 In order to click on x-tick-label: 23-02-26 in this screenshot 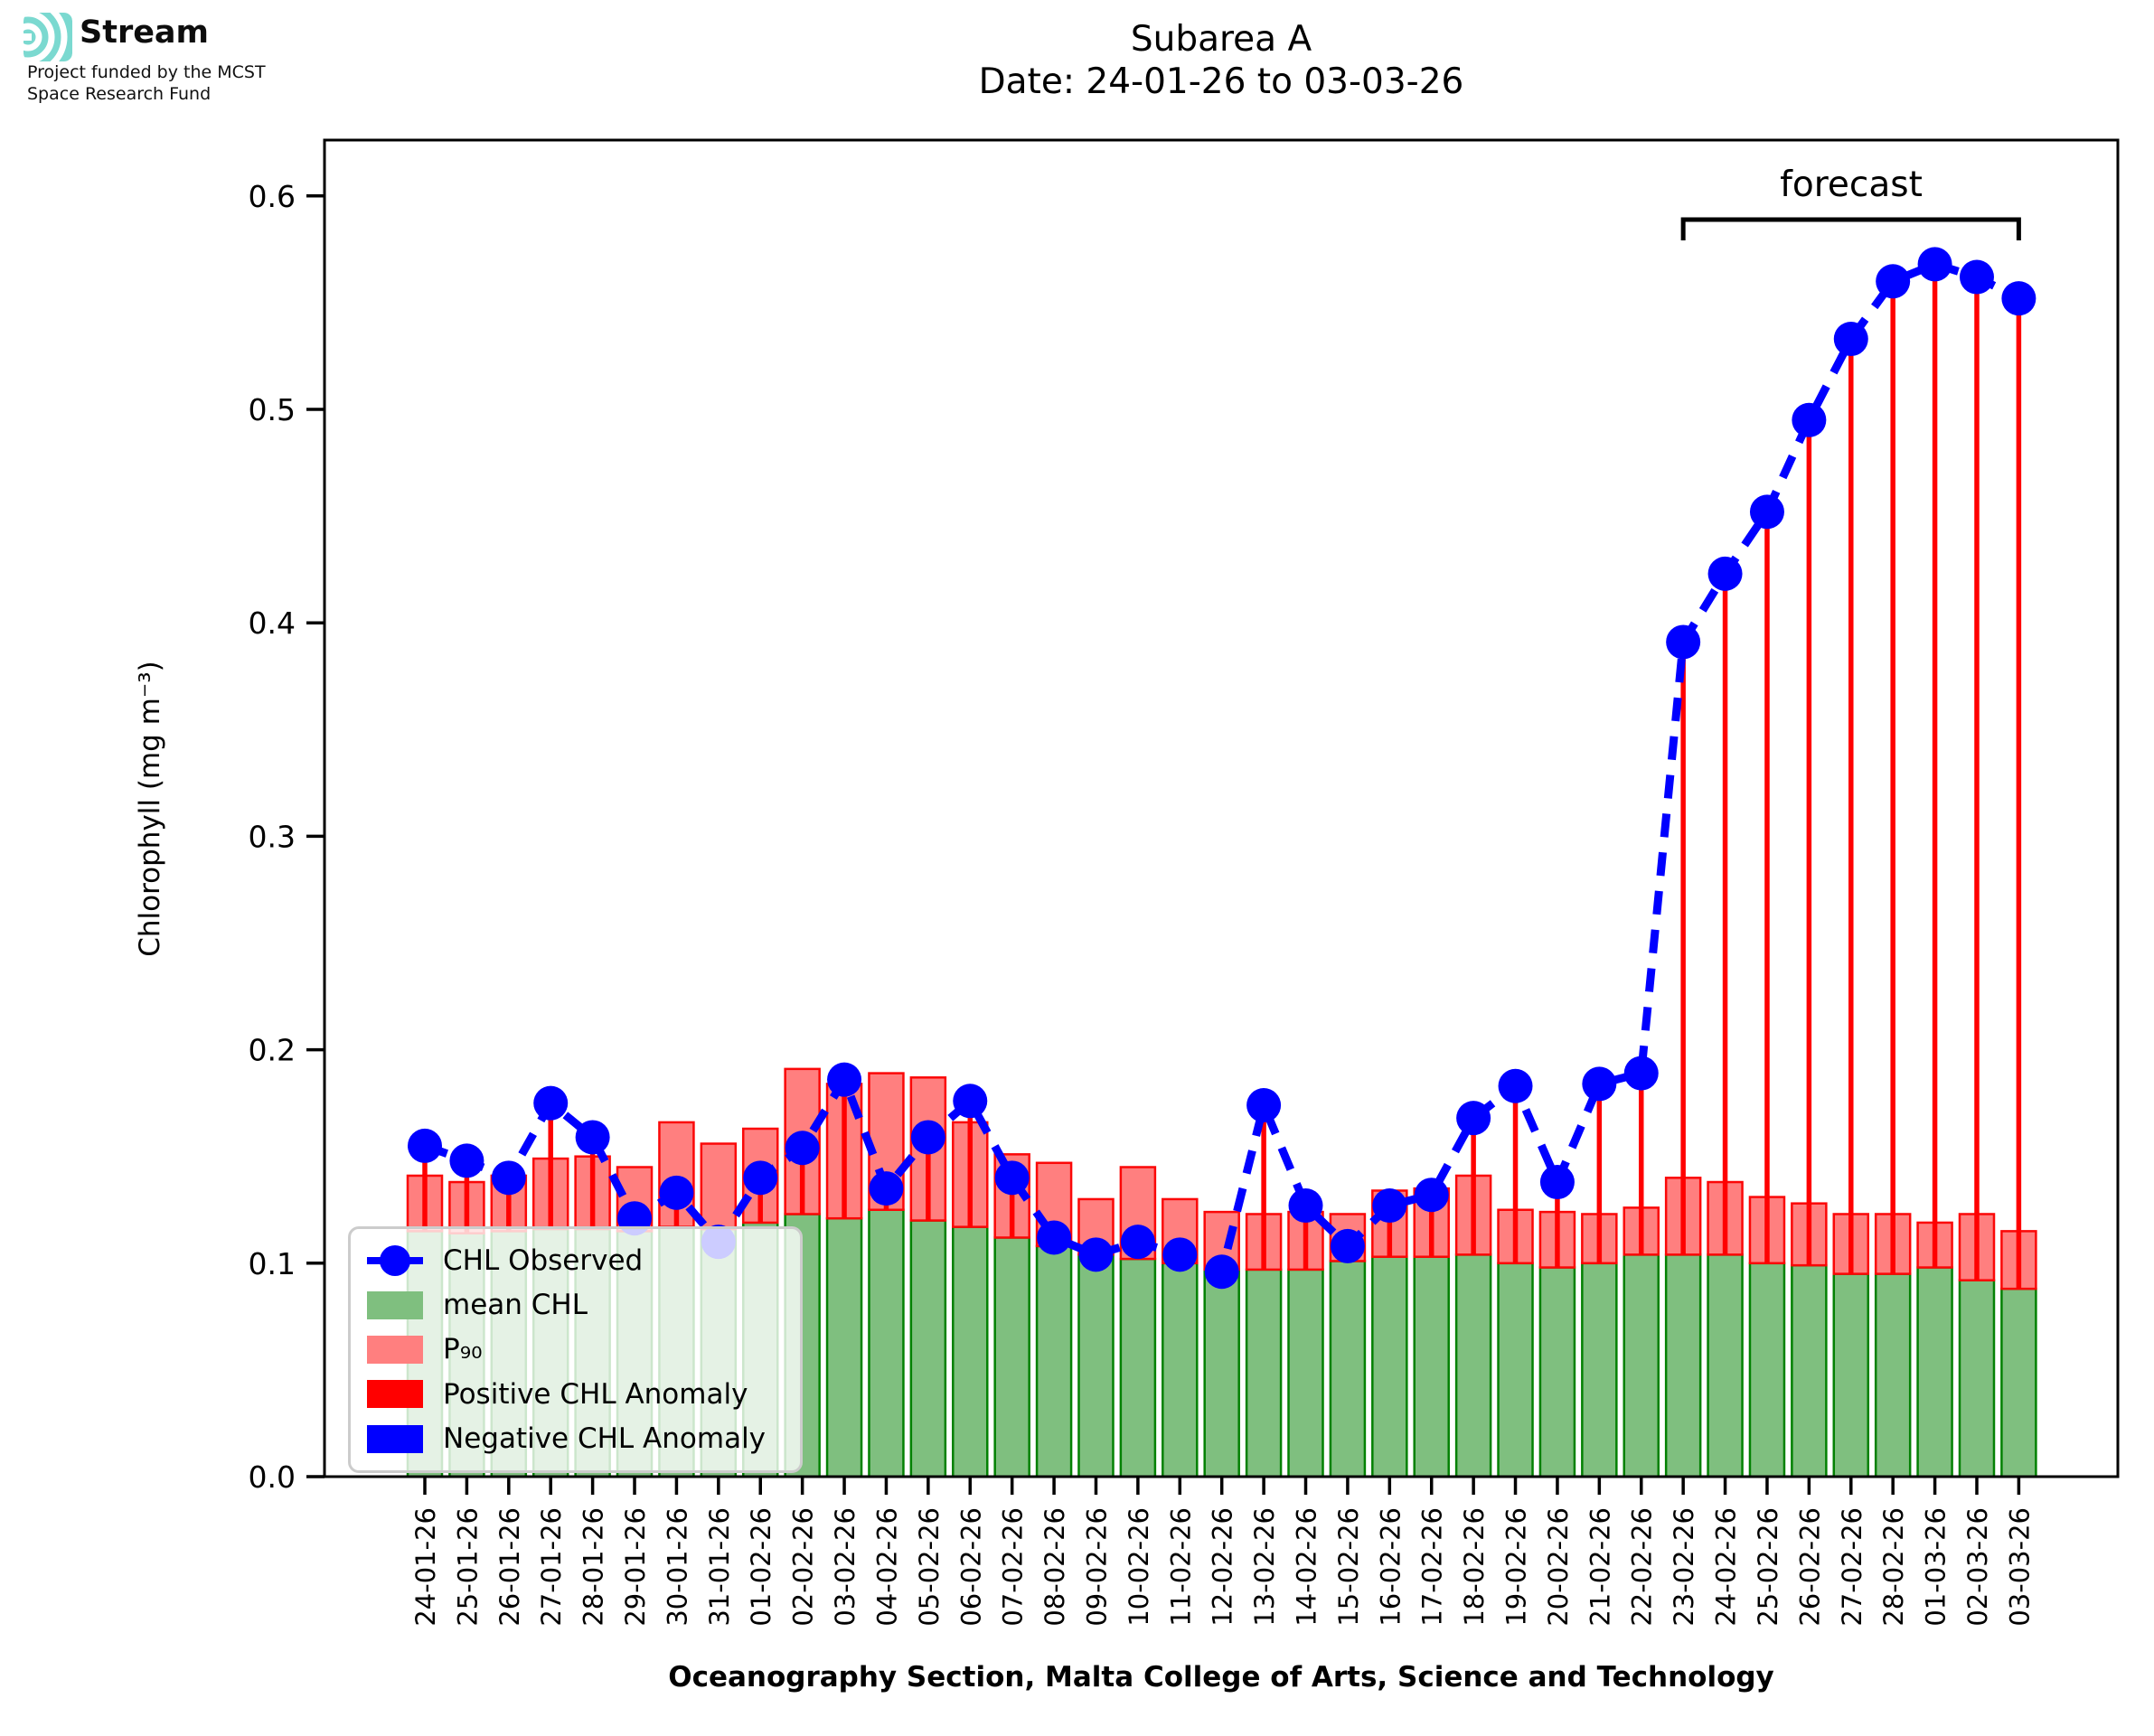, I will do `click(1684, 1567)`.